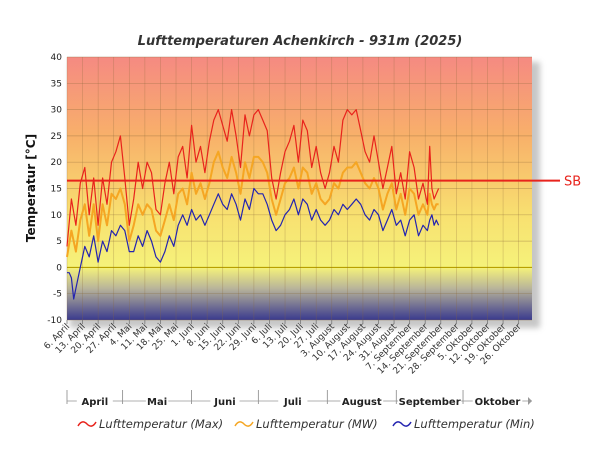 The width and height of the screenshot is (600, 454). I want to click on legend-label: Lufttemperatur (Max), so click(161, 424).